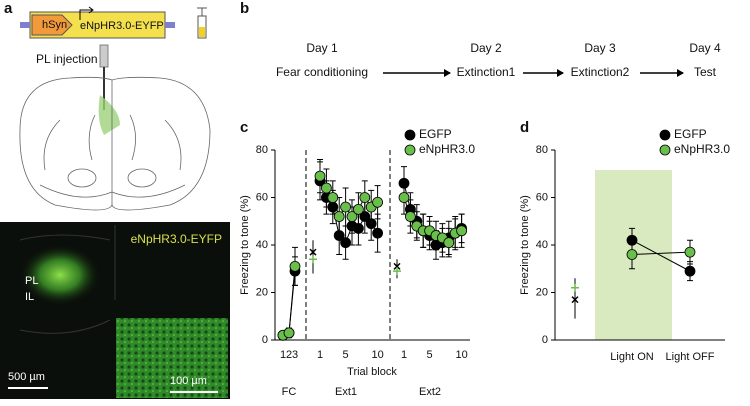 The height and width of the screenshot is (406, 750). Describe the element at coordinates (26, 377) in the screenshot. I see `scale-bar-label: 500 µm` at that location.